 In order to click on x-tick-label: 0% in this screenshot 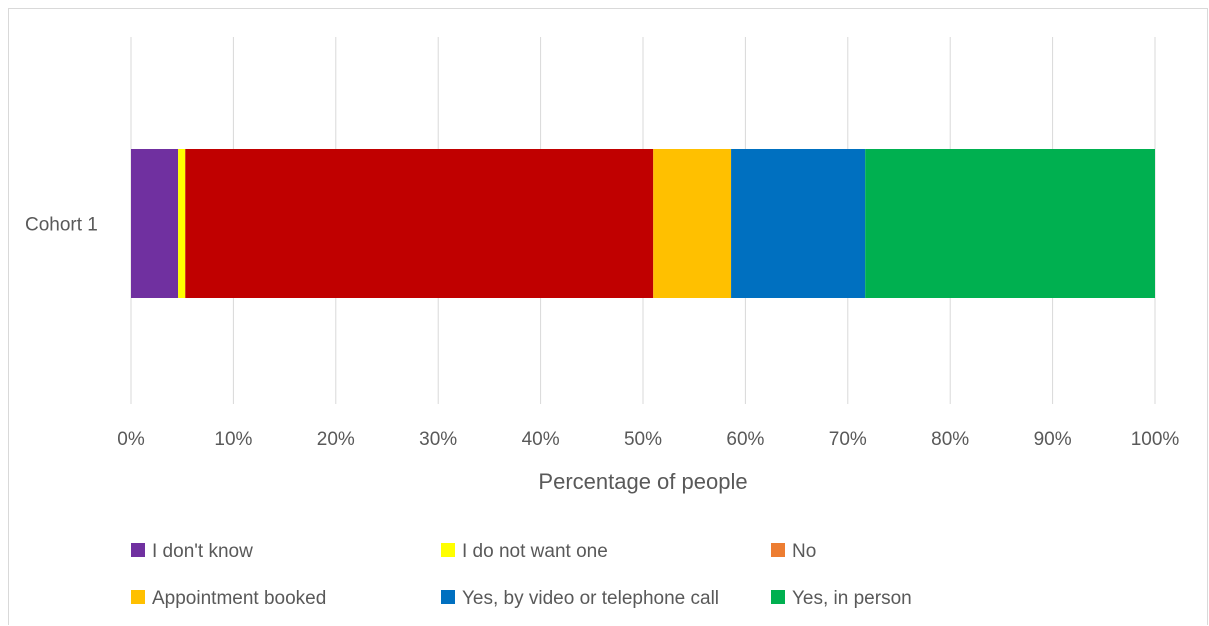, I will do `click(131, 439)`.